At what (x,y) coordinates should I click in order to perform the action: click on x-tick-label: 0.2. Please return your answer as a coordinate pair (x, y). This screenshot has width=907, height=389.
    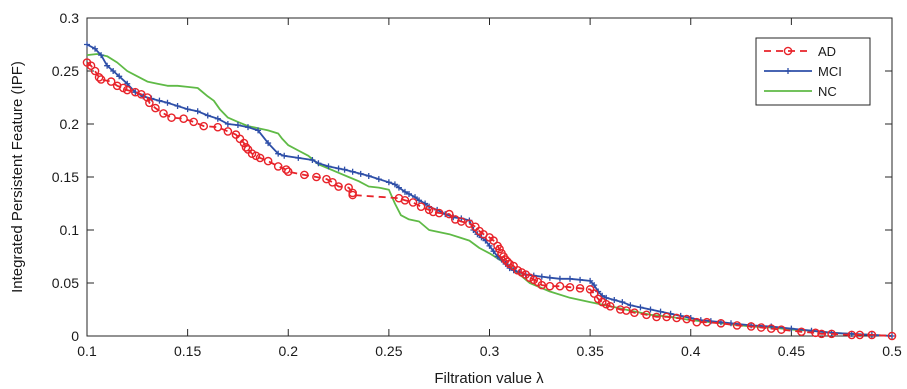
    Looking at the image, I should click on (289, 351).